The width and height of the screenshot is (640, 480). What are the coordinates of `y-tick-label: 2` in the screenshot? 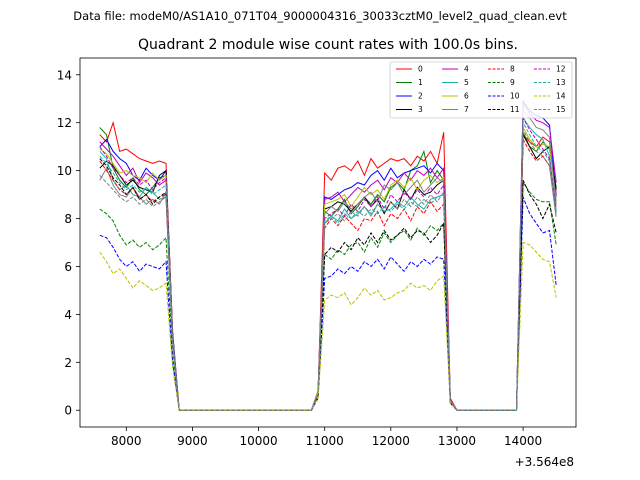 It's located at (68, 363).